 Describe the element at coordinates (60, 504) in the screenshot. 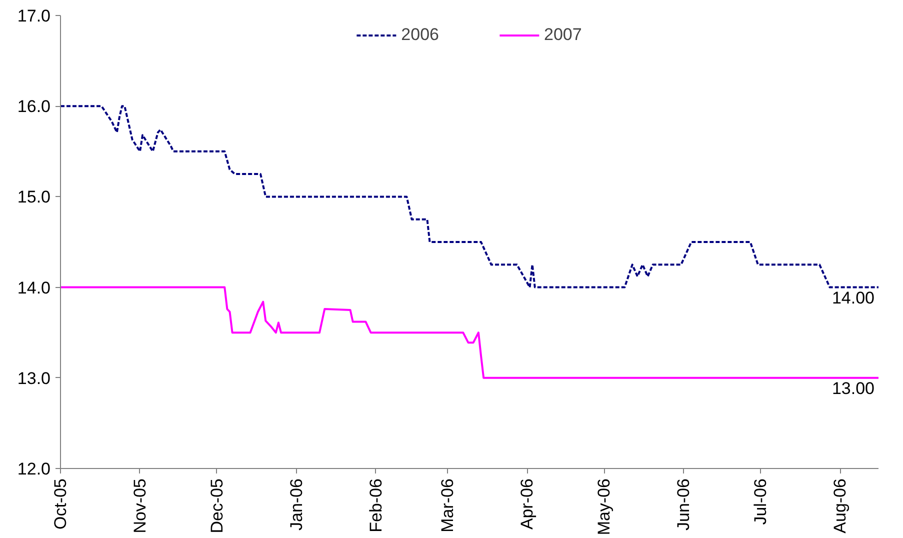

I see `x-tick-label: Oct-05` at that location.